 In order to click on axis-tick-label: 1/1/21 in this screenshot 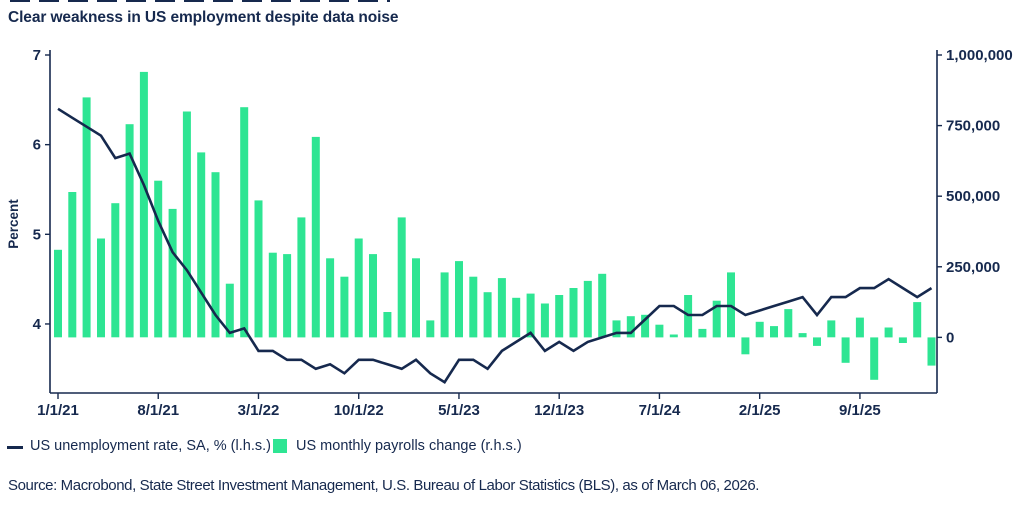, I will do `click(58, 410)`.